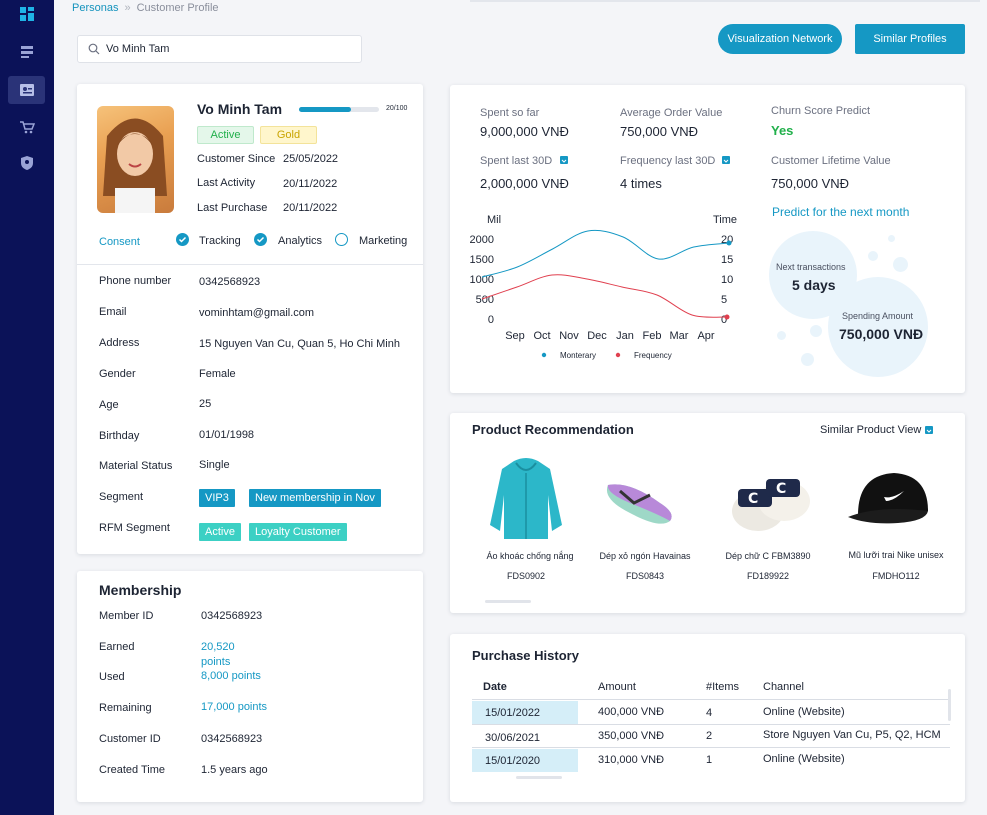 The image size is (987, 815). What do you see at coordinates (631, 712) in the screenshot?
I see `table-cell-amount: 400,000 VNĐ` at bounding box center [631, 712].